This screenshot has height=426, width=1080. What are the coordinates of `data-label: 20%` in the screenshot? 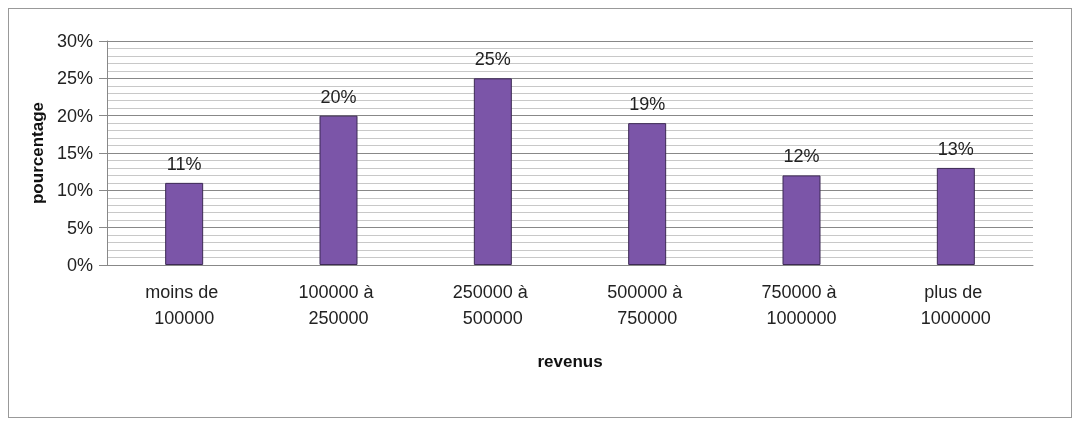 It's located at (338, 96).